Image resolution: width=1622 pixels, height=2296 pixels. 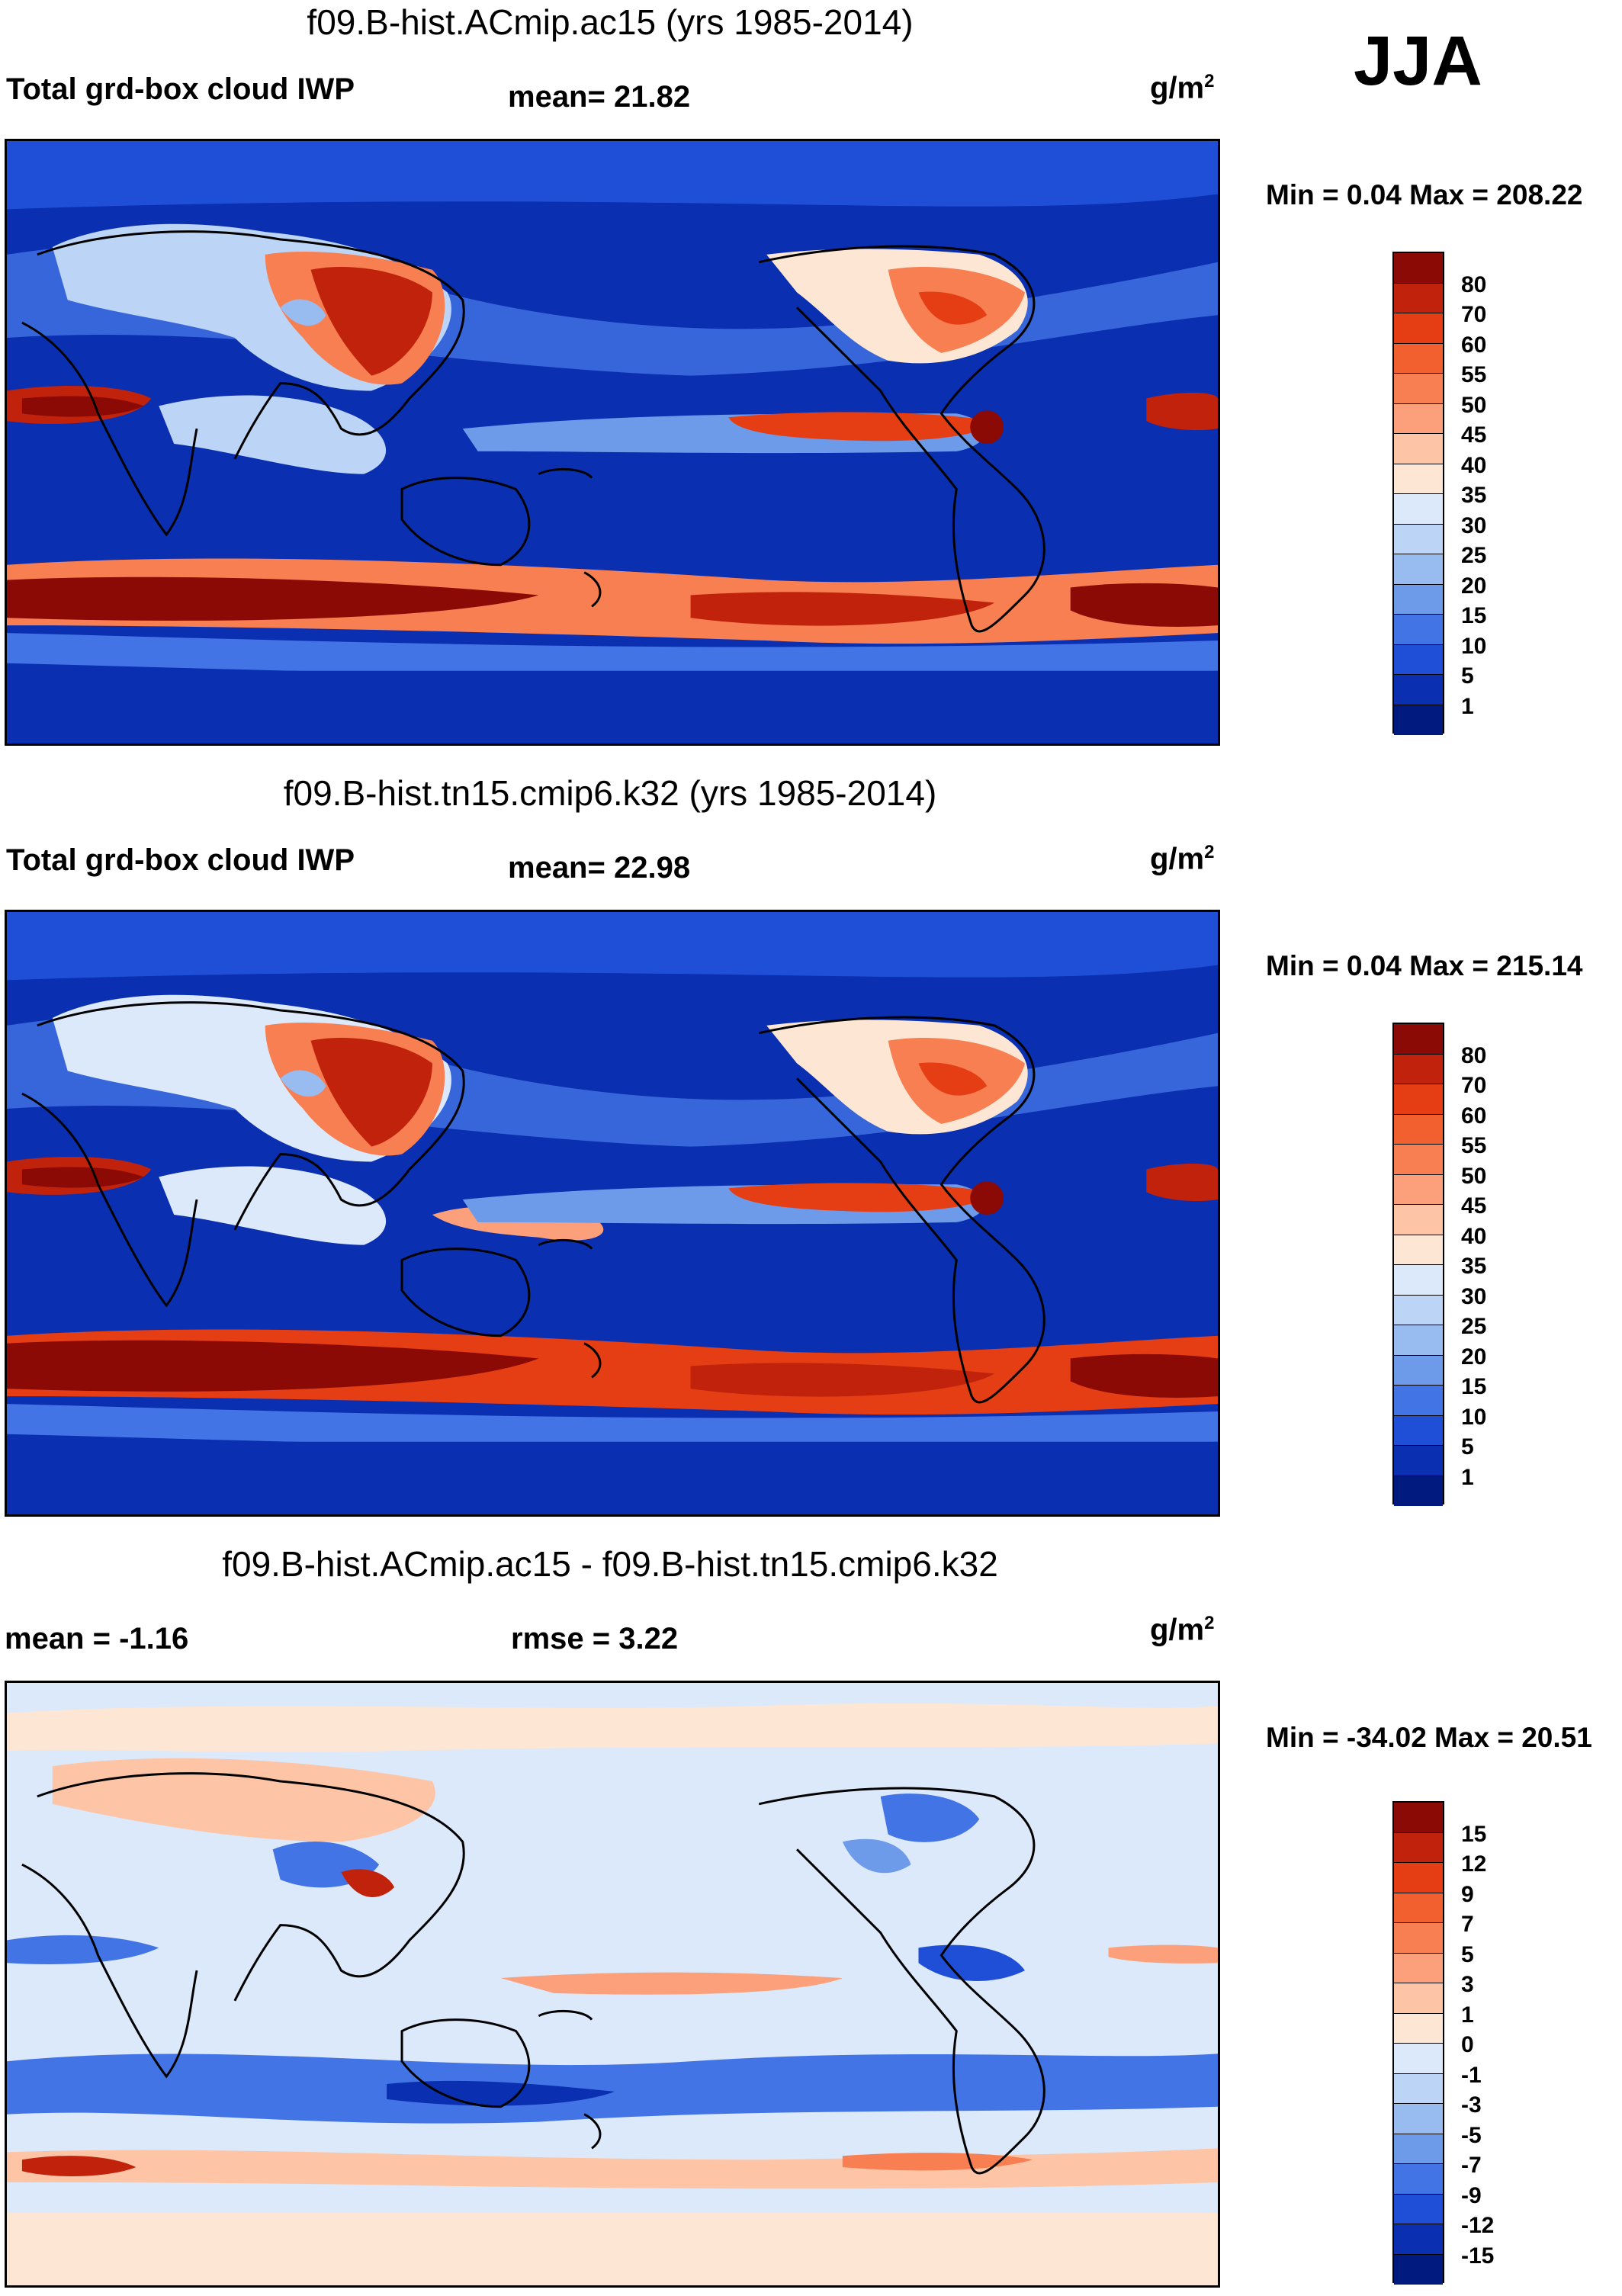 I want to click on colorbar-tick-label: 7, so click(x=1468, y=1924).